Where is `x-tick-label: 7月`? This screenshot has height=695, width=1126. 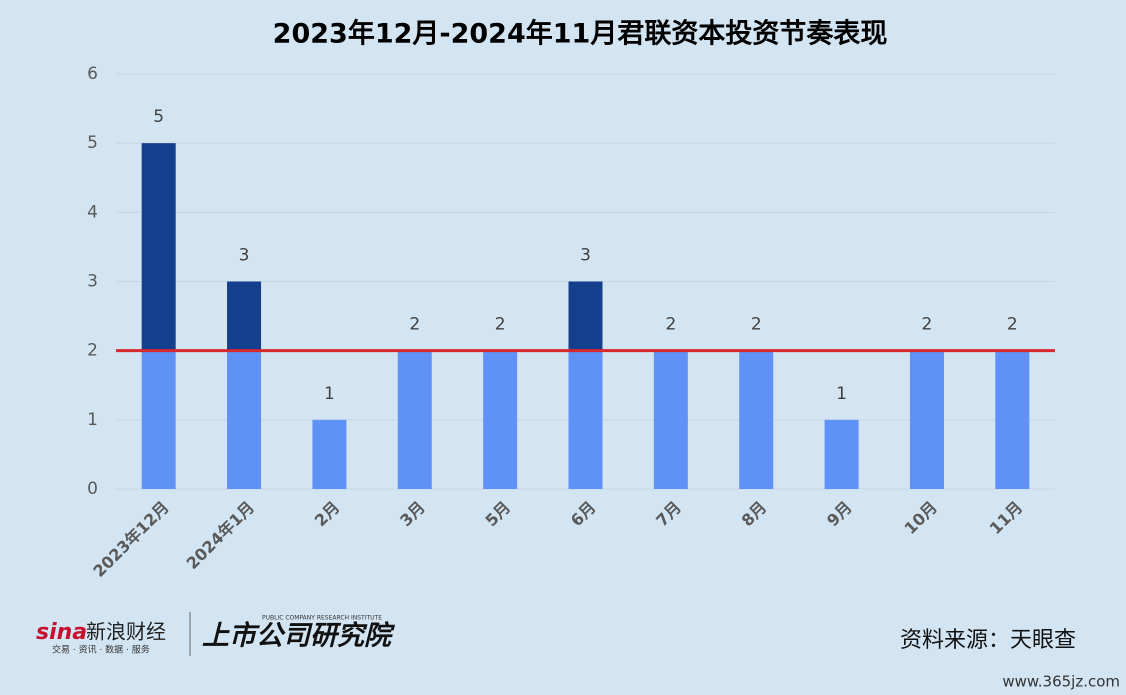
x-tick-label: 7月 is located at coordinates (668, 514).